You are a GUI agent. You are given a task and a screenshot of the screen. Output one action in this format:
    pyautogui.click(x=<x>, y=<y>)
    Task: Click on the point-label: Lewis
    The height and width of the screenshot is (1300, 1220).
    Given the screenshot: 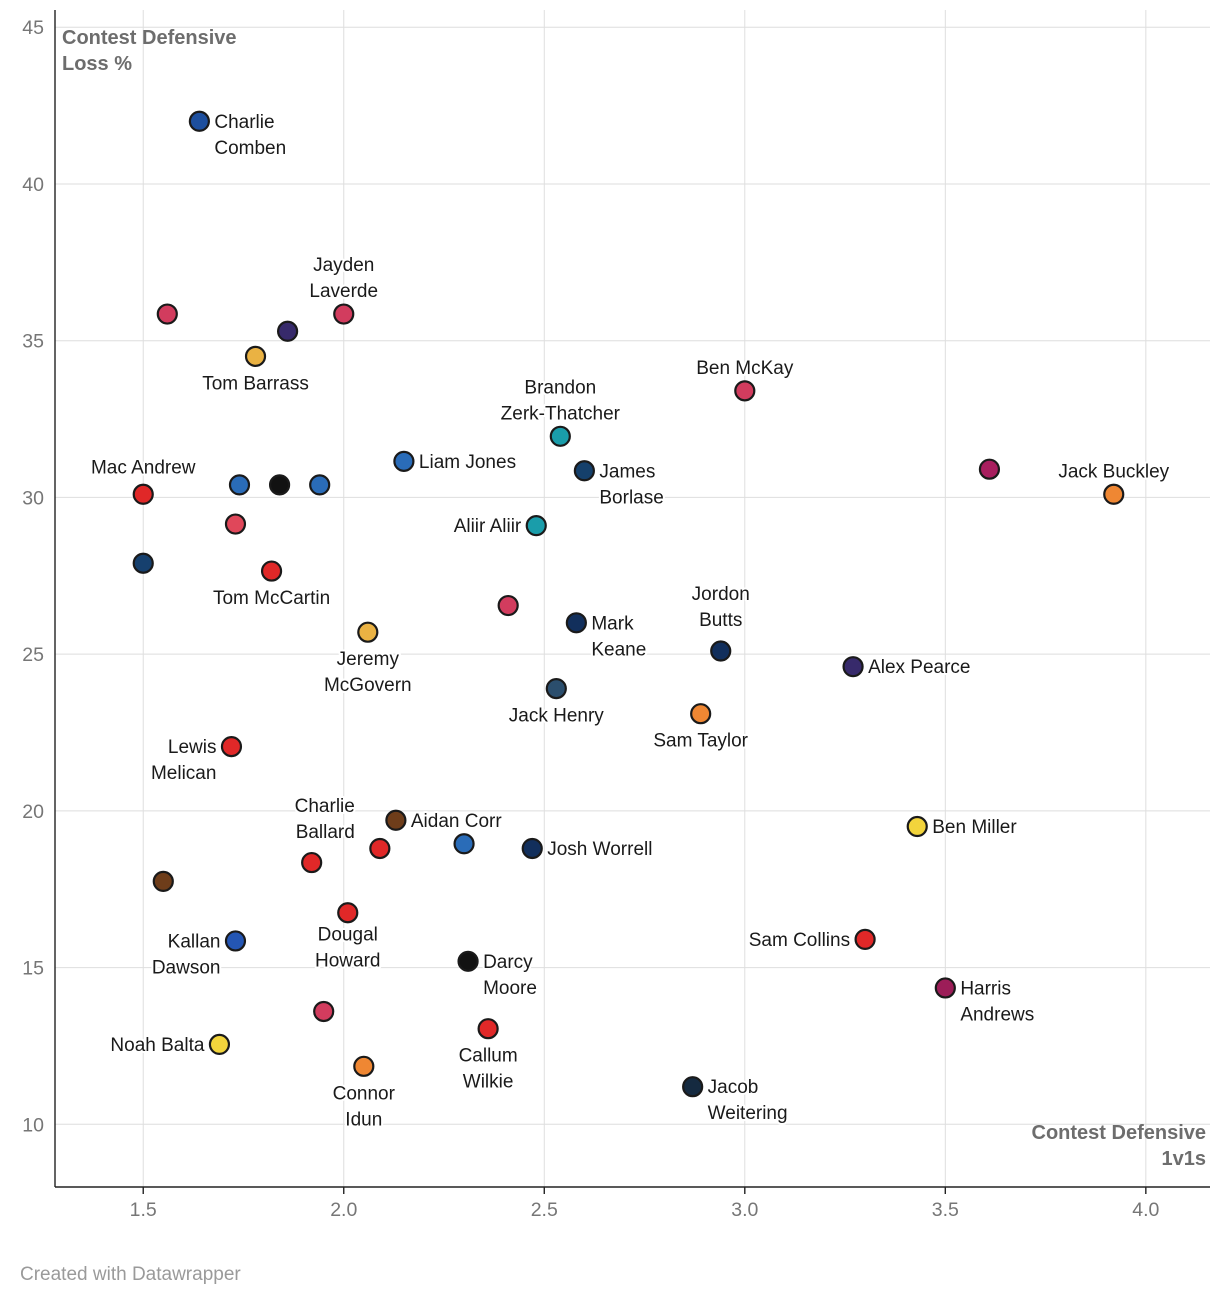 What is the action you would take?
    pyautogui.click(x=192, y=747)
    